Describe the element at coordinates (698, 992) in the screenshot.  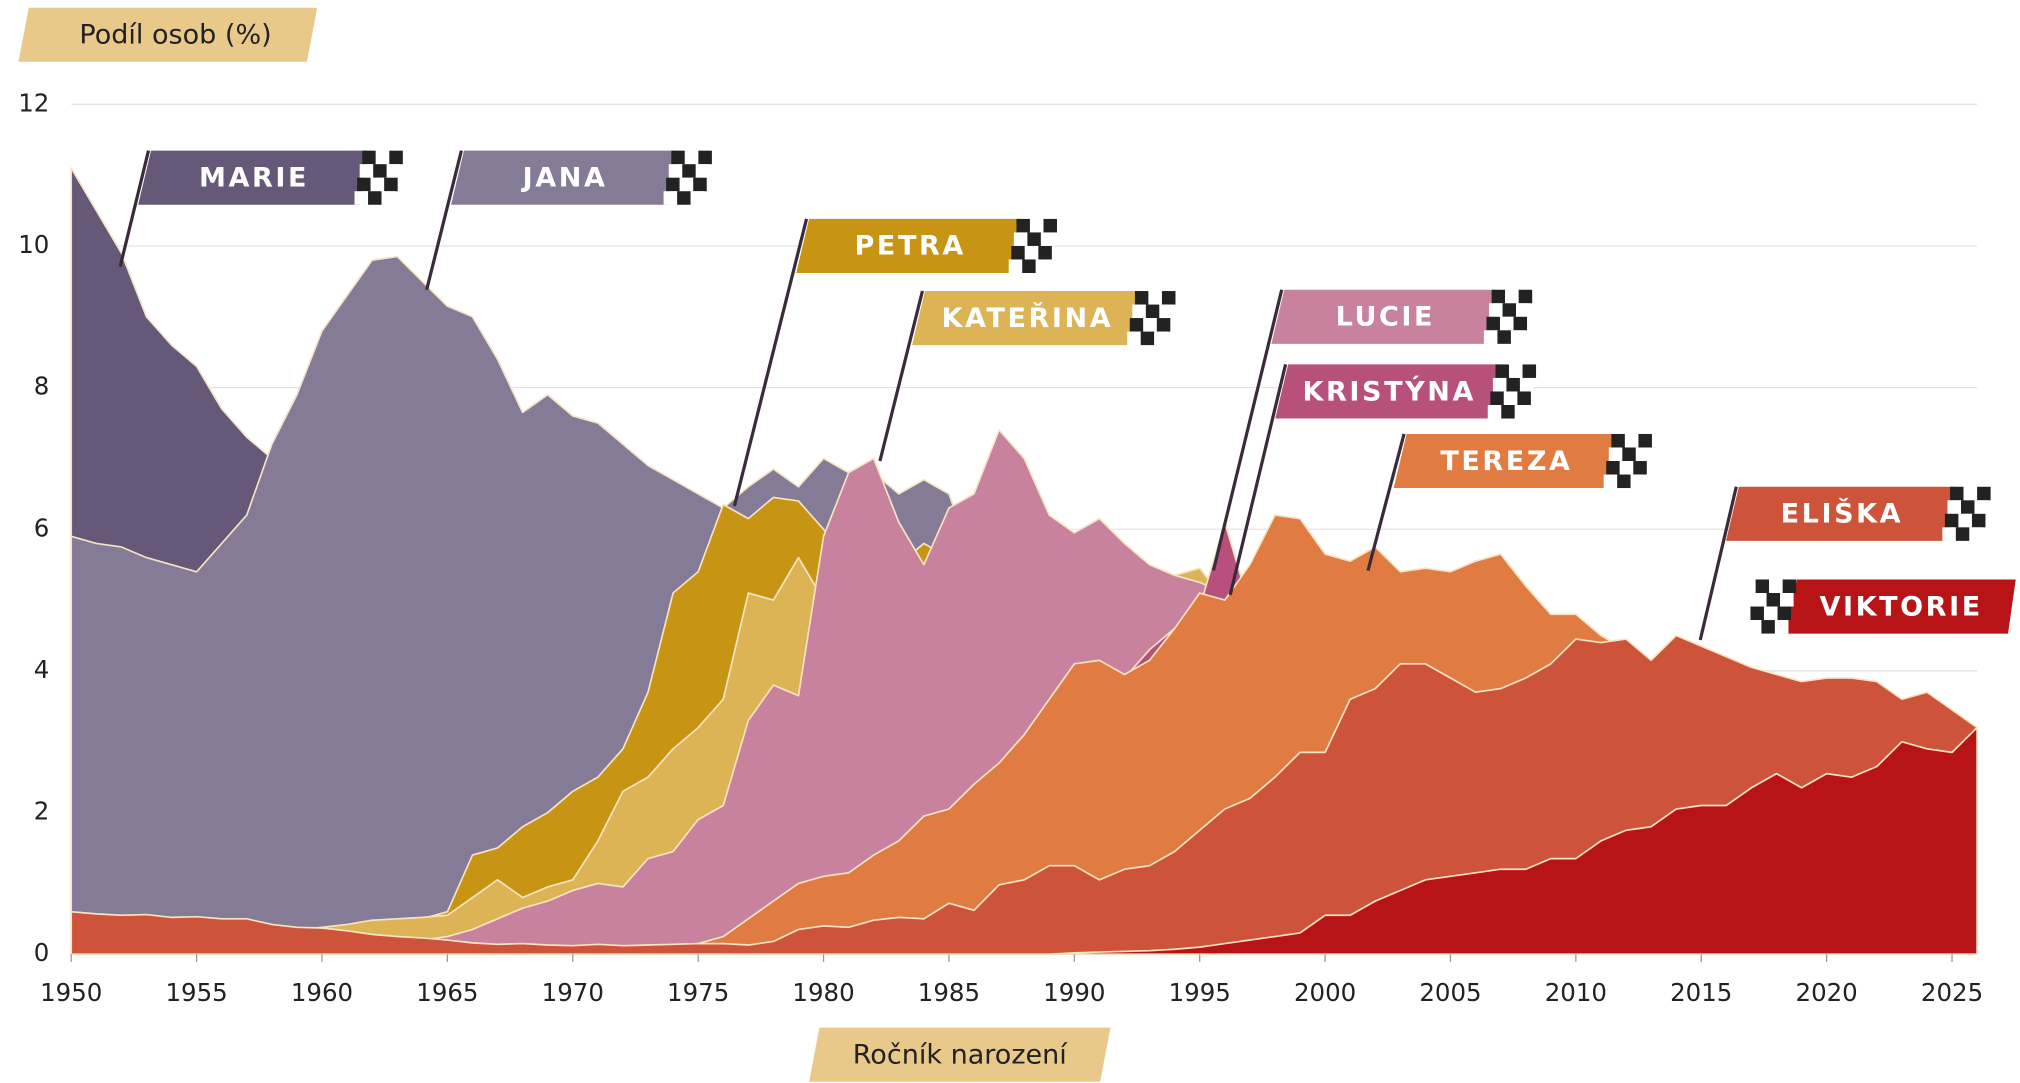
I see `x-tick-label: 1975` at that location.